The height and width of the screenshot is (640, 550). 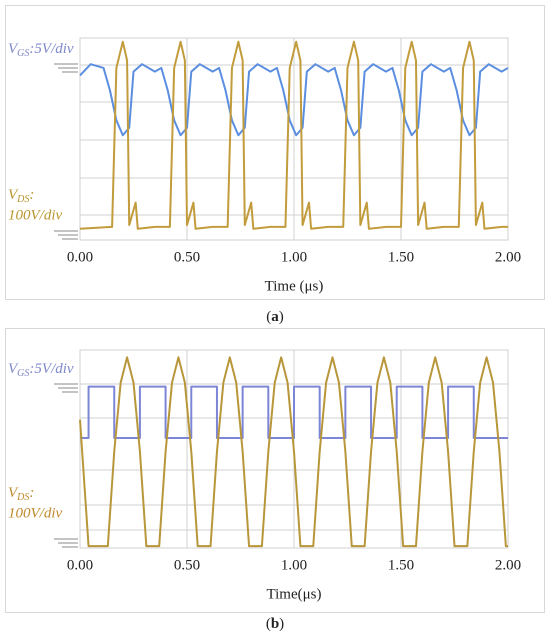 I want to click on caption-letter: b, so click(x=275, y=624).